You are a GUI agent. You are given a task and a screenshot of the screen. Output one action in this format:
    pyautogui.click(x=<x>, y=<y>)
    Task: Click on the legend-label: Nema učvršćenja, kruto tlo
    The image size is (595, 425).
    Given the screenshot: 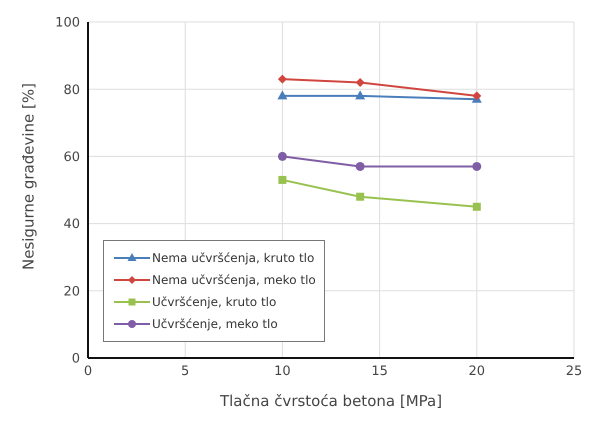 What is the action you would take?
    pyautogui.click(x=233, y=258)
    